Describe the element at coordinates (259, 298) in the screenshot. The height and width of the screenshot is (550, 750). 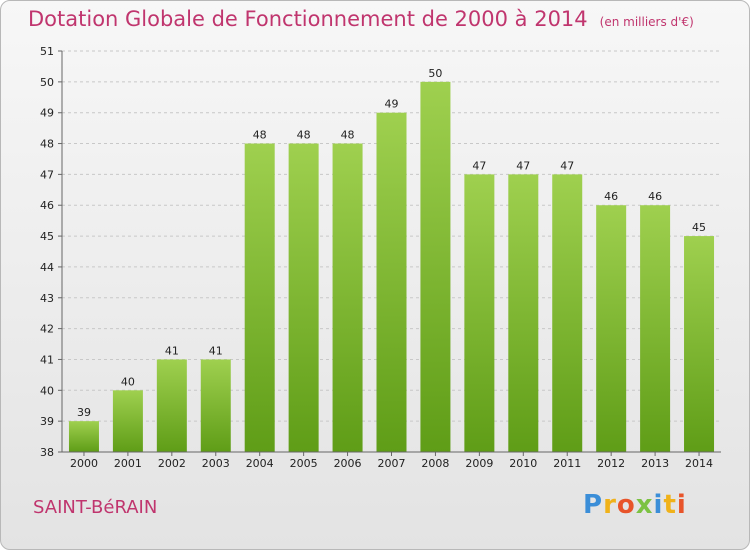
I see `bar-2004` at that location.